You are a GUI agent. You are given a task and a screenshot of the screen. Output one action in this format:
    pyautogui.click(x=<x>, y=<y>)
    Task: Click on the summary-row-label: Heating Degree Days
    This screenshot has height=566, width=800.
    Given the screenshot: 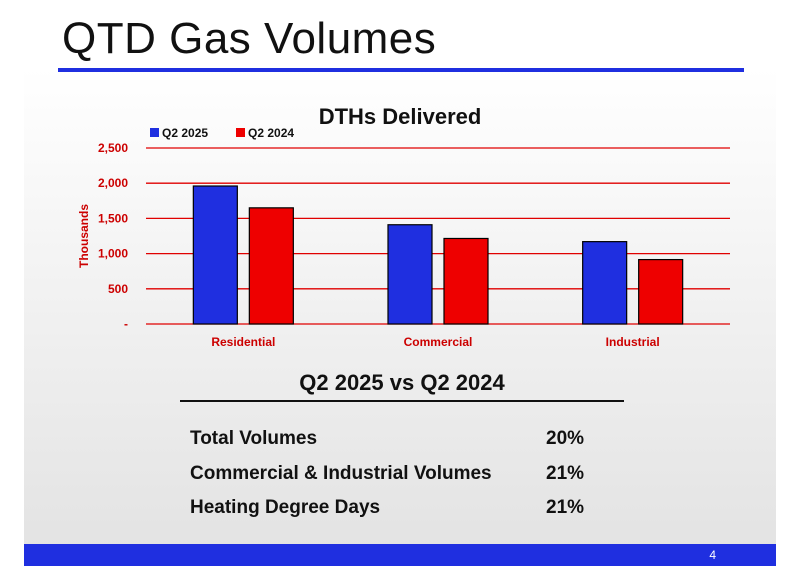 What is the action you would take?
    pyautogui.click(x=285, y=507)
    